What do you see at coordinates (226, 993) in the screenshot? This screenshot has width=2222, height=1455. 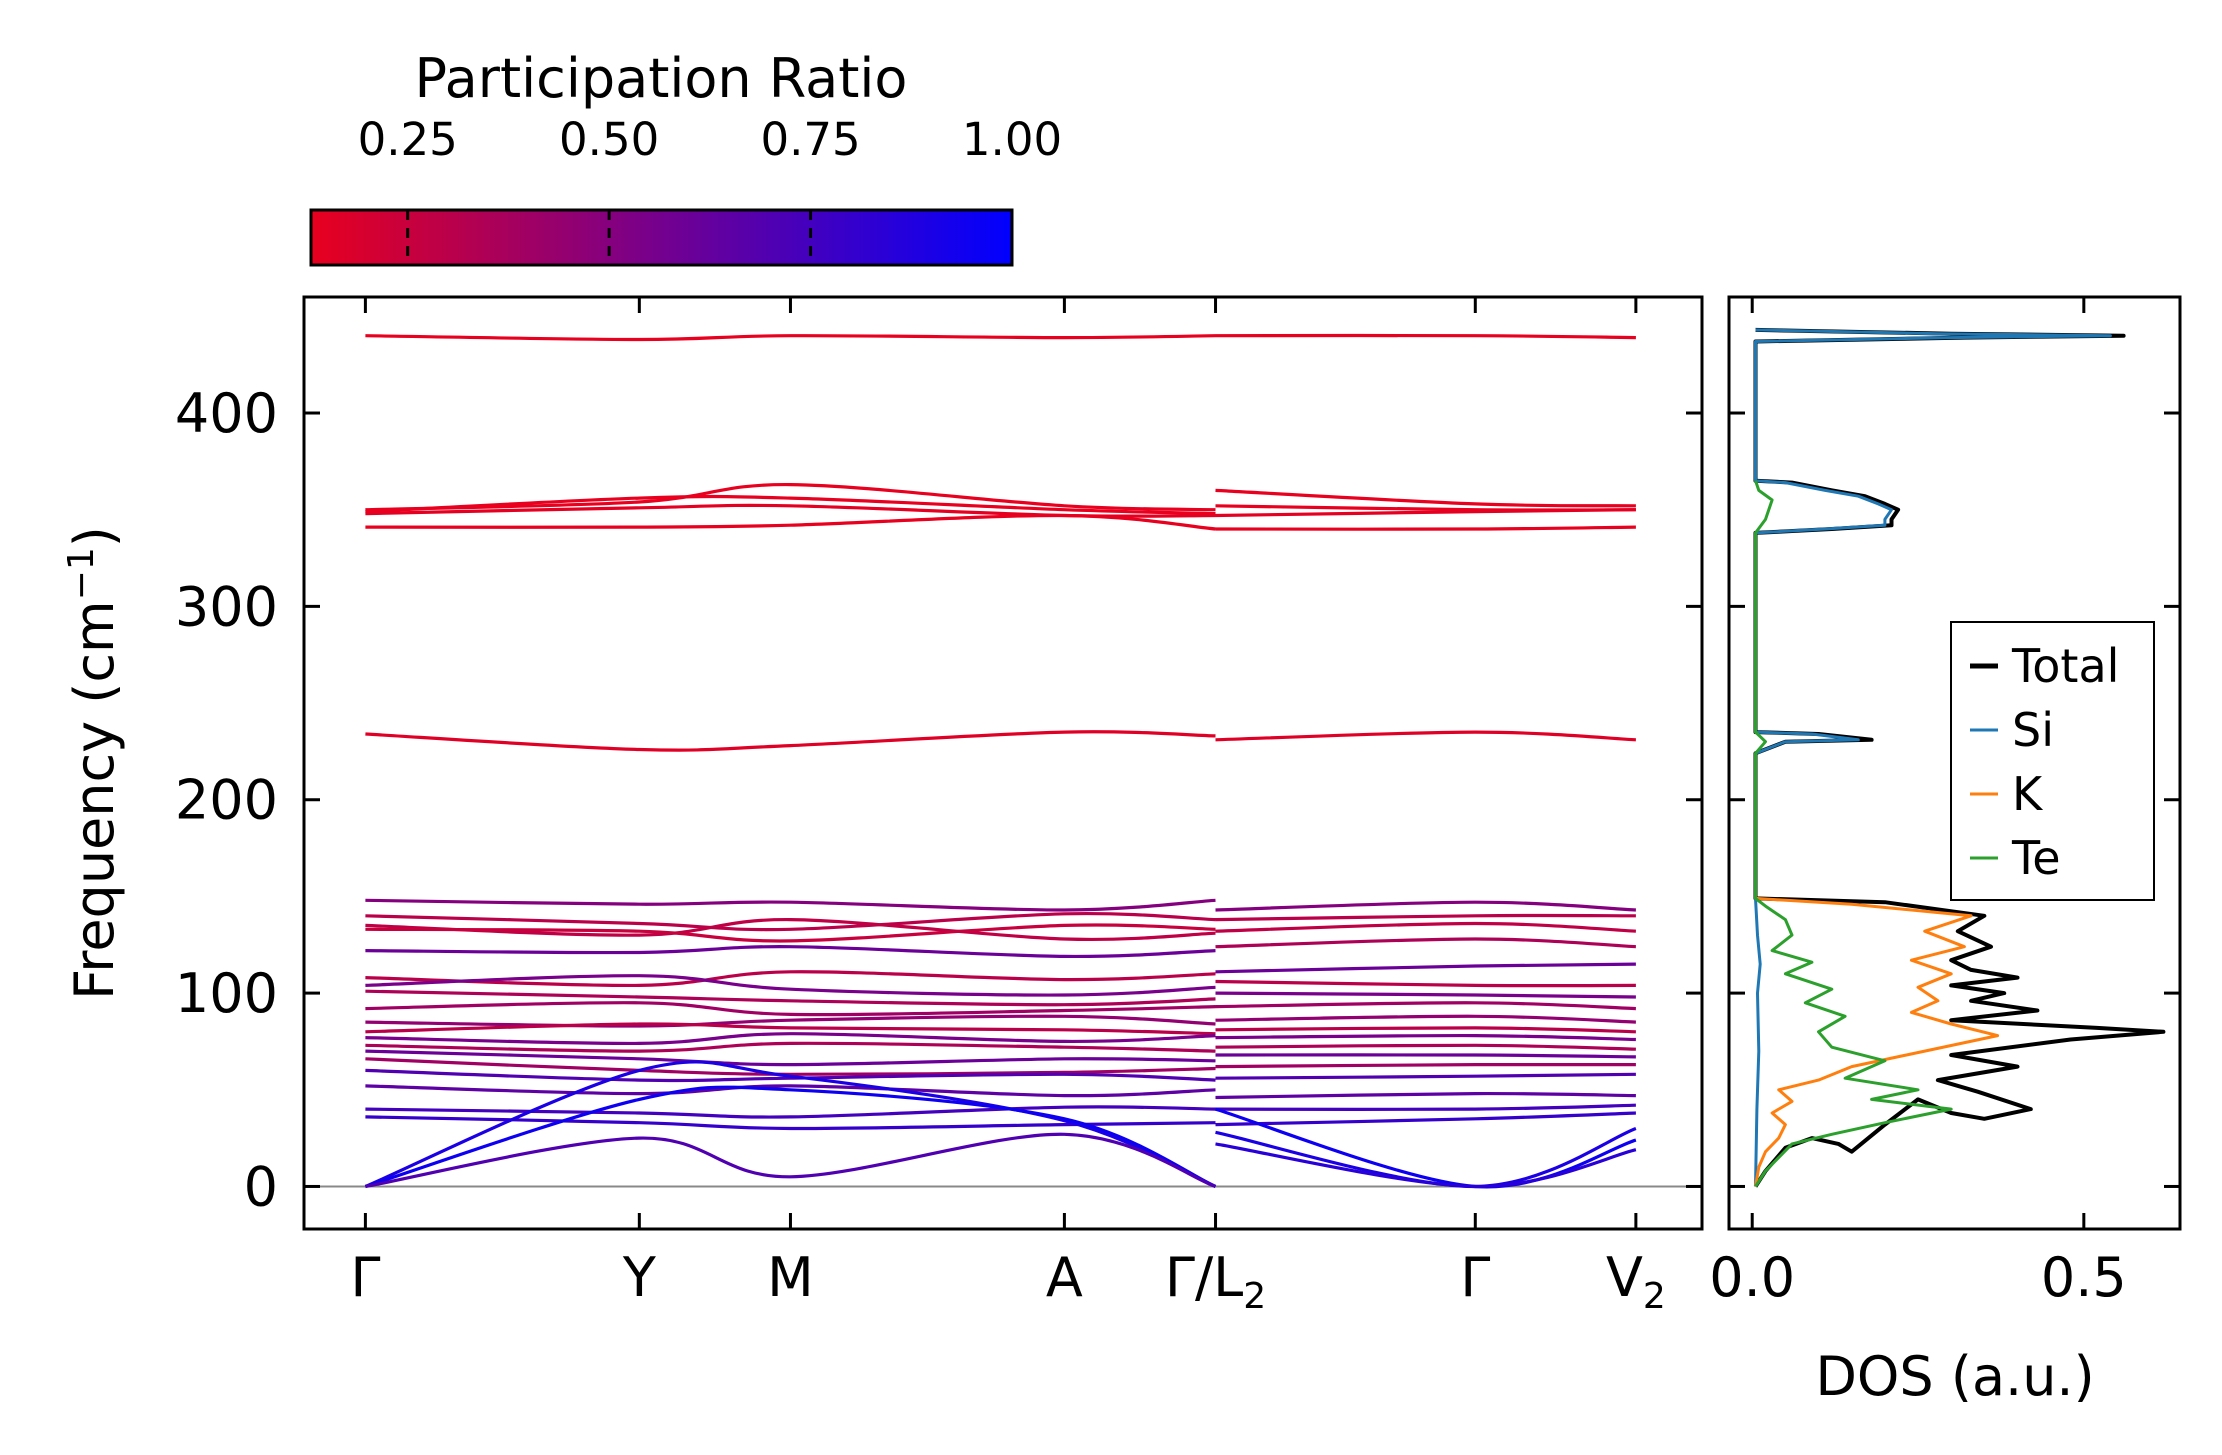 I see `band-y-tick-label: 100` at bounding box center [226, 993].